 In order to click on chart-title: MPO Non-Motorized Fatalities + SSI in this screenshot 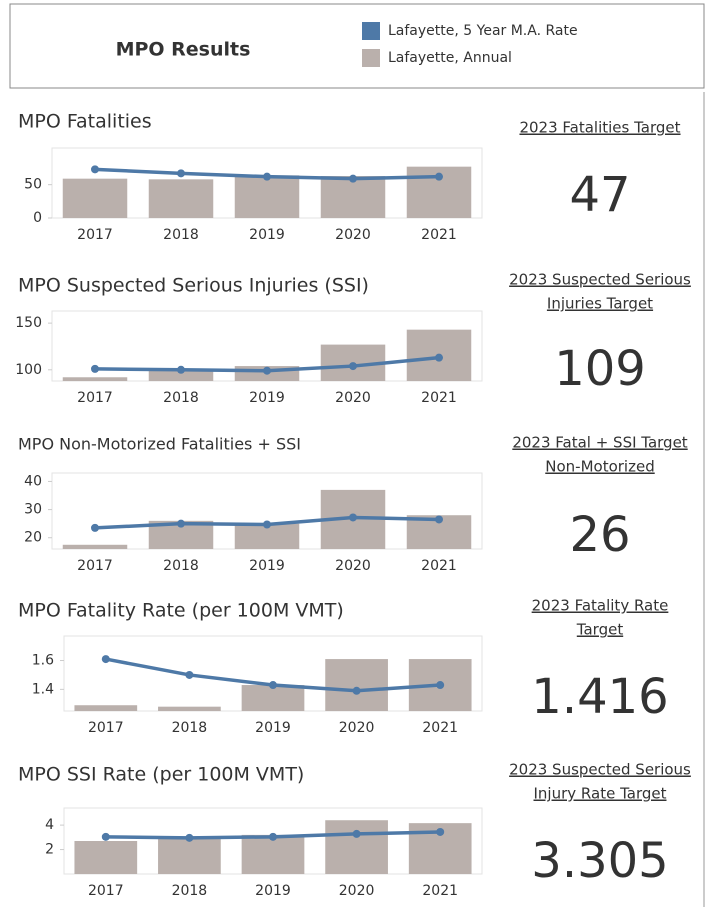, I will do `click(159, 444)`.